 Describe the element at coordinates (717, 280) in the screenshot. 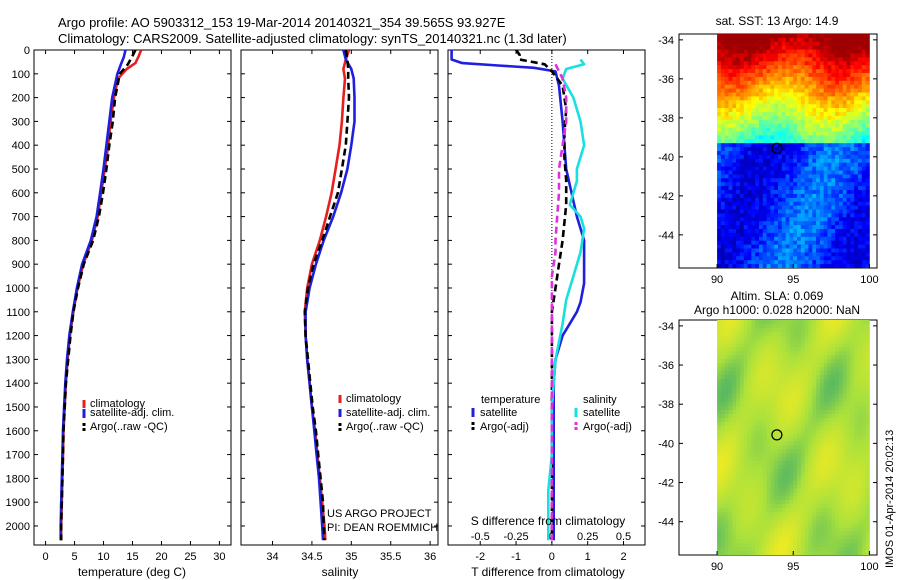

I see `lon-tick-label: 90` at that location.